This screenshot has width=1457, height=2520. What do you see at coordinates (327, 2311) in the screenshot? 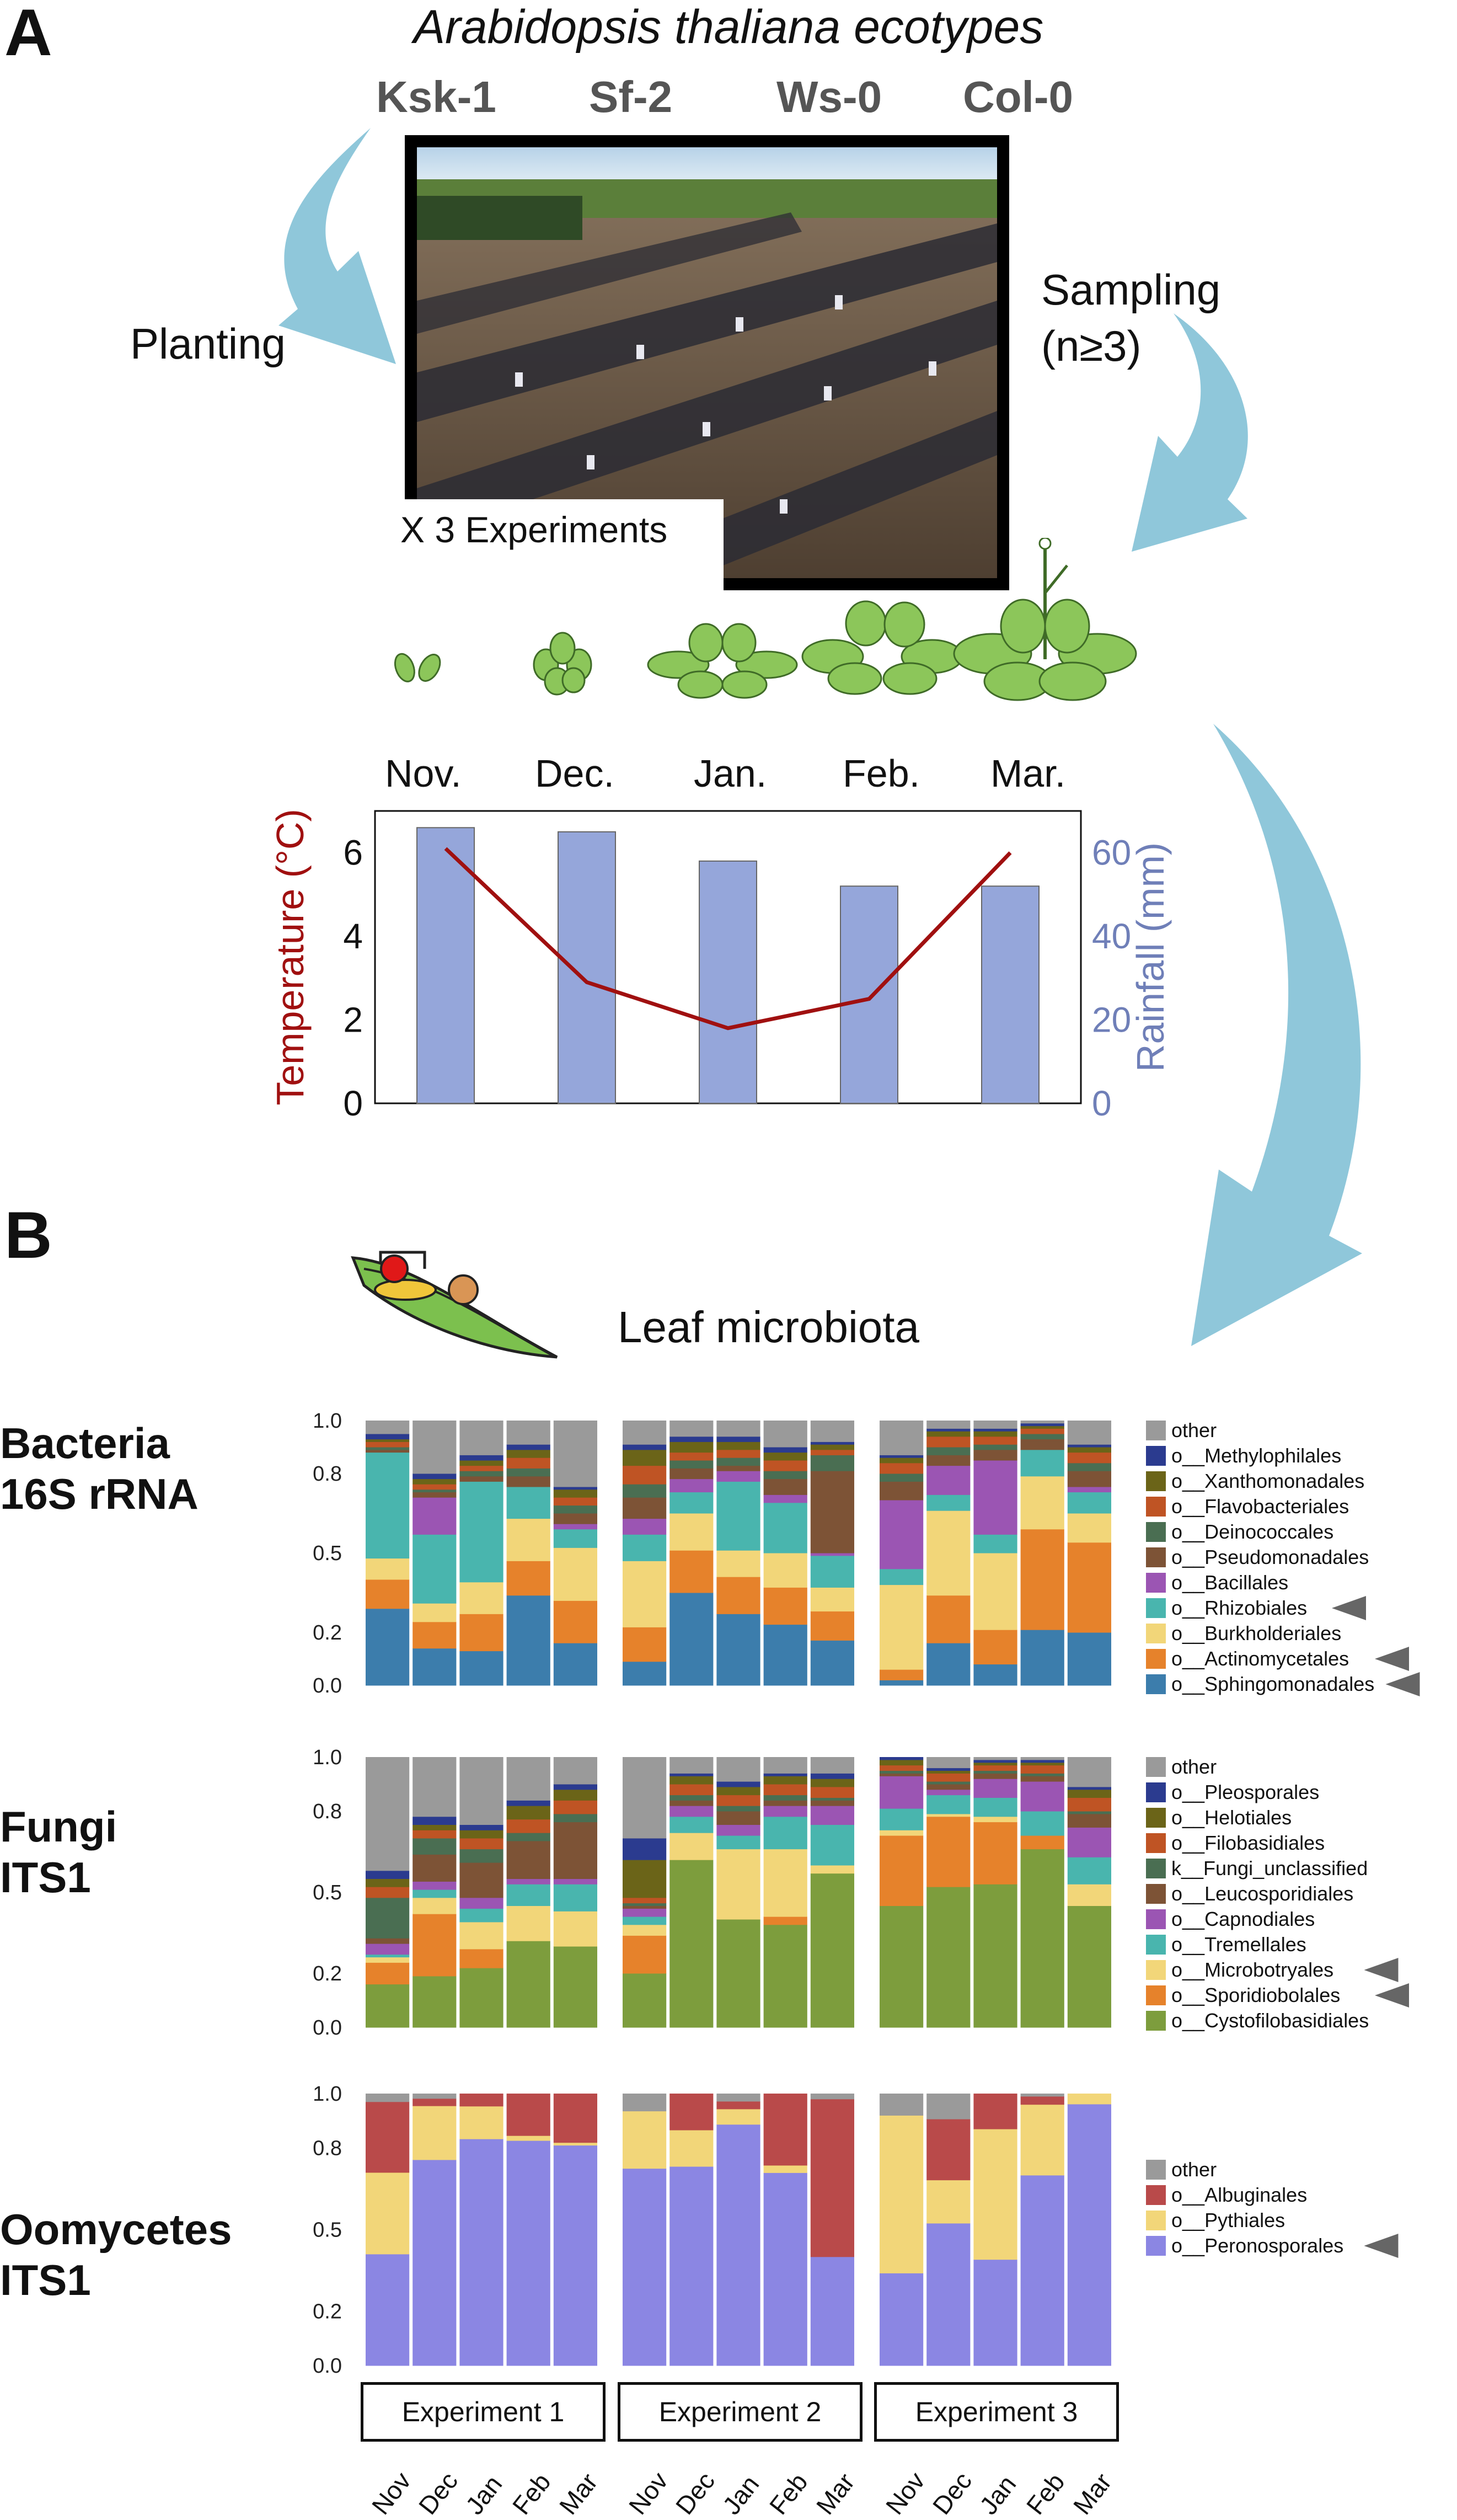
I see `y-tick-label: 0.2` at bounding box center [327, 2311].